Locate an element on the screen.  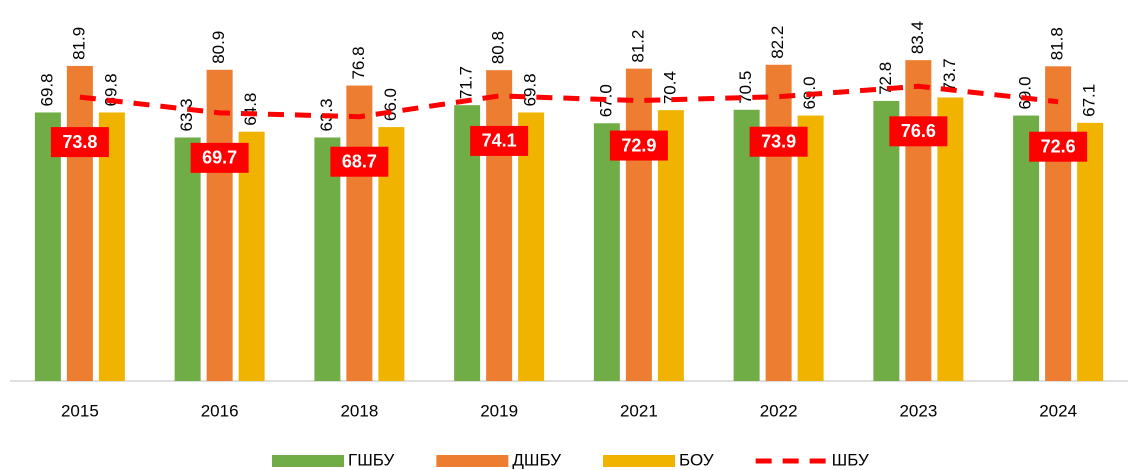
bar-value-label: 67.1 is located at coordinates (1089, 100).